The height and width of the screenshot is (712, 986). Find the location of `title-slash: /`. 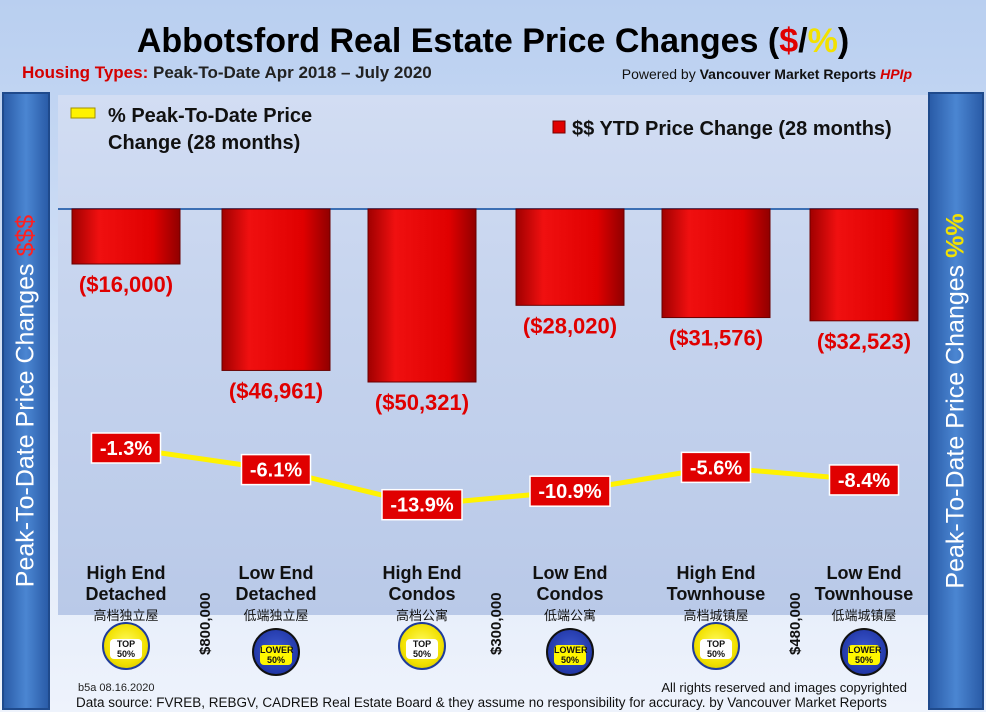

title-slash: / is located at coordinates (803, 41).